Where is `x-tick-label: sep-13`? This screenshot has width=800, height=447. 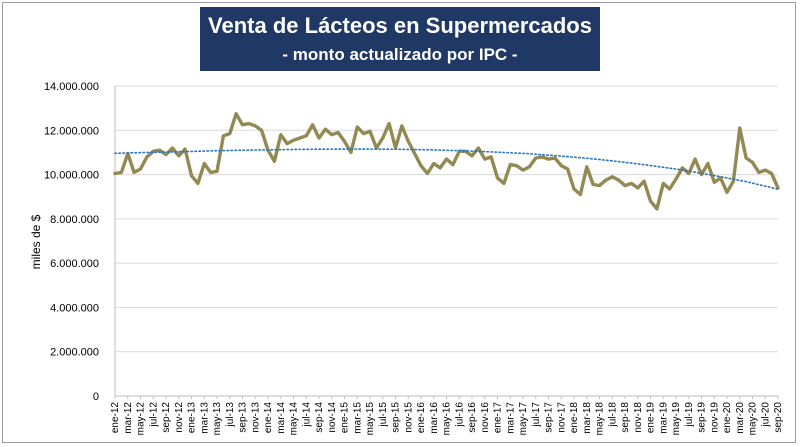
x-tick-label: sep-13 is located at coordinates (243, 417).